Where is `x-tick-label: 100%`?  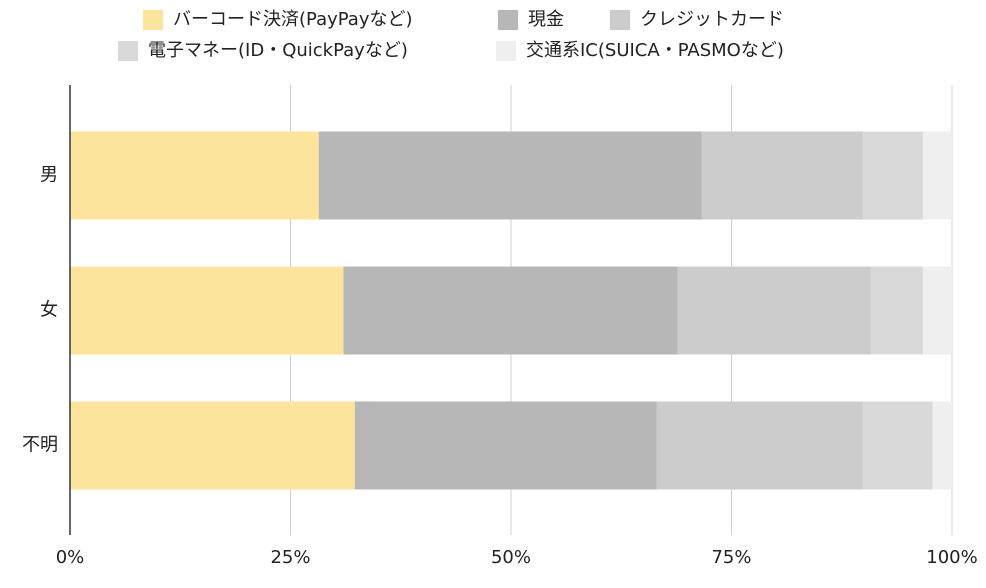 x-tick-label: 100% is located at coordinates (951, 557).